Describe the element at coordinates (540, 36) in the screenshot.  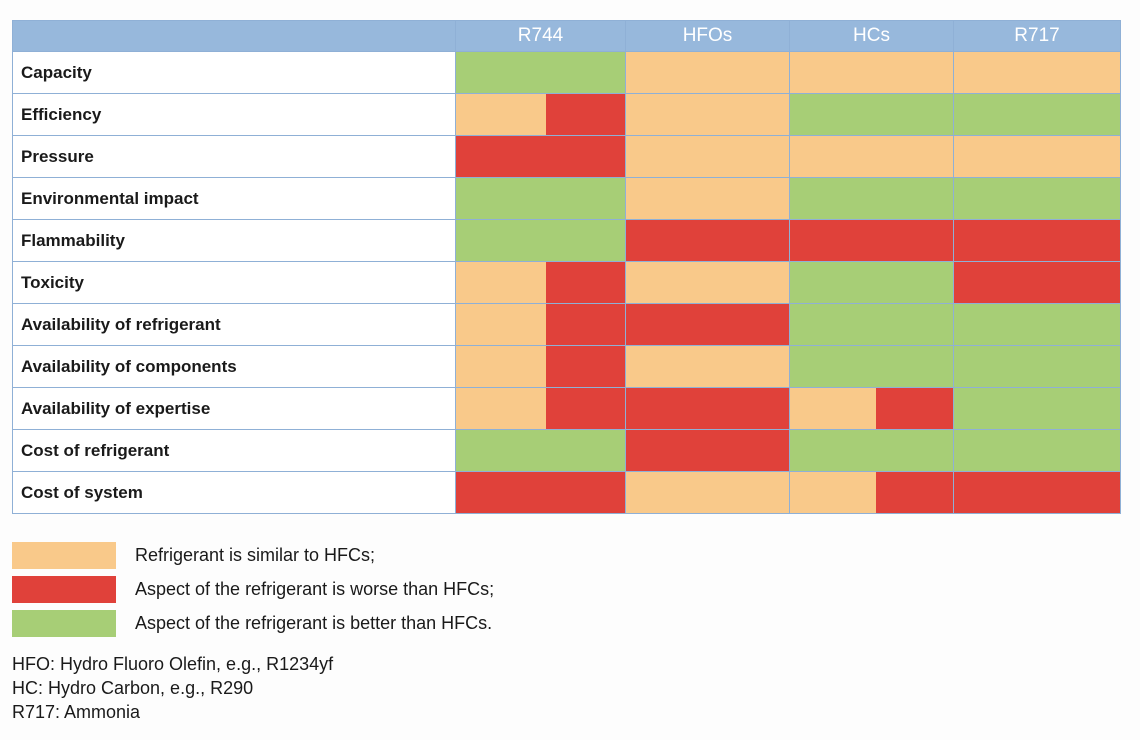
I see `column-header: R744` at that location.